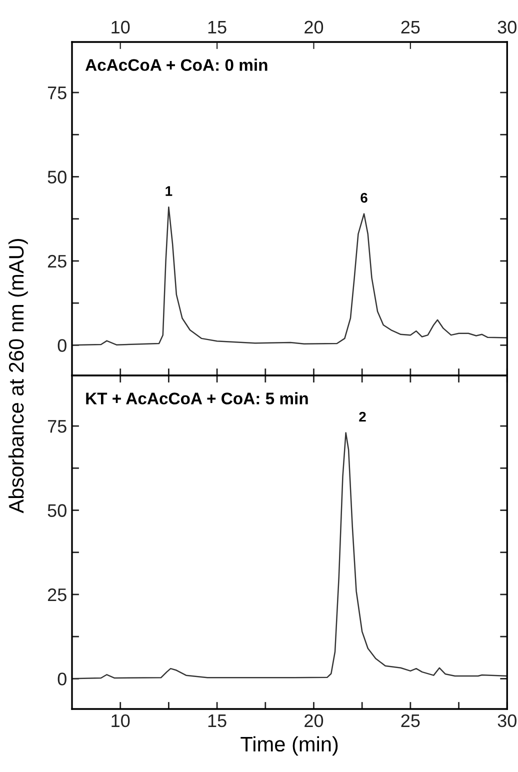 The height and width of the screenshot is (772, 518). I want to click on x2-tick-label: 30, so click(507, 27).